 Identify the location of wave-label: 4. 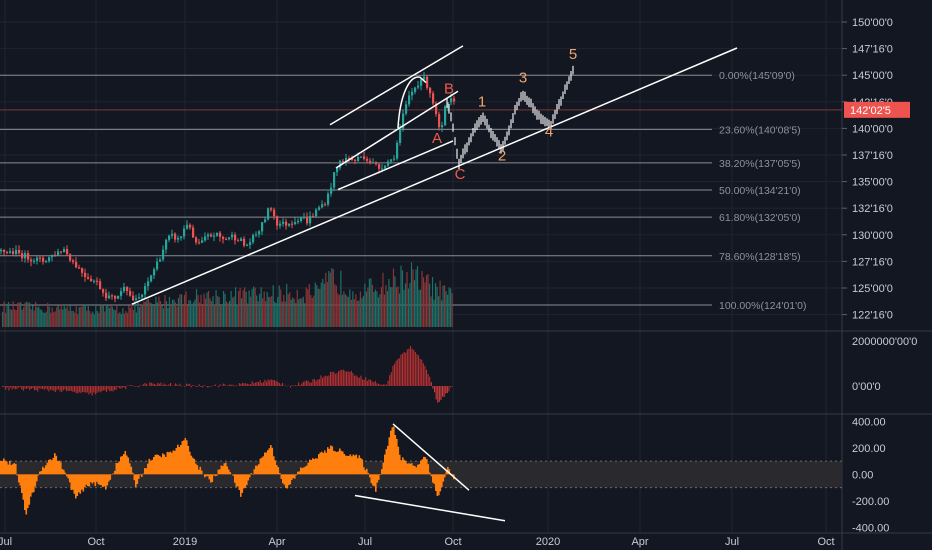
(549, 132).